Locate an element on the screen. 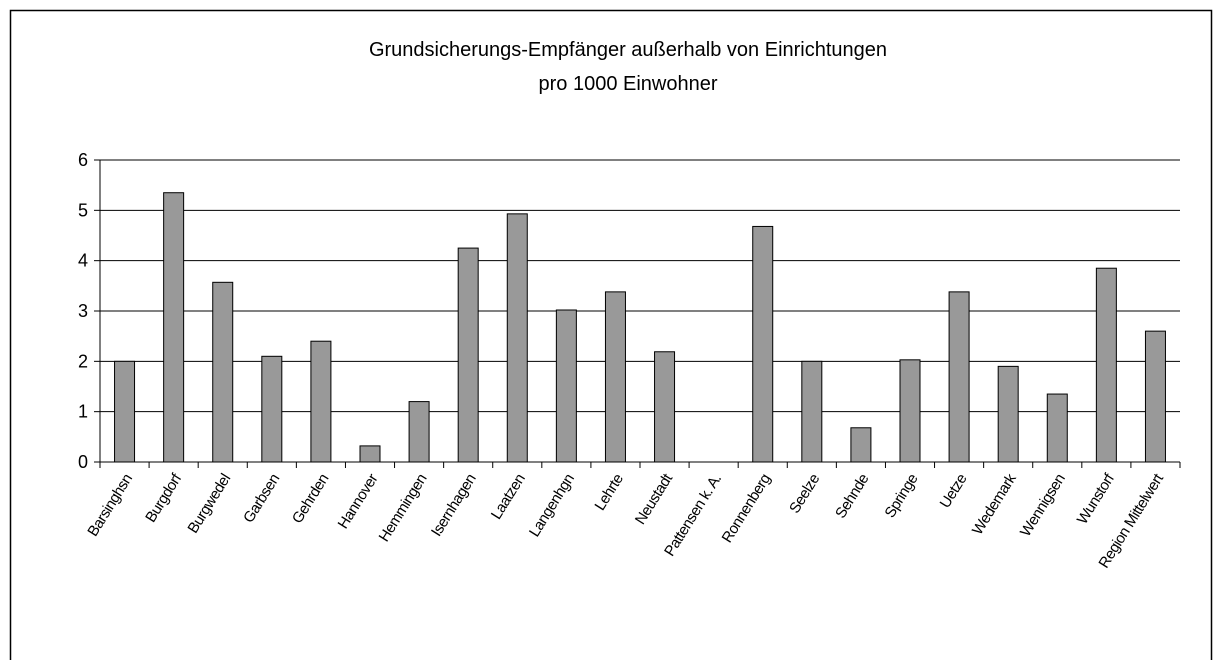  y-tick-label: 2 is located at coordinates (83, 361).